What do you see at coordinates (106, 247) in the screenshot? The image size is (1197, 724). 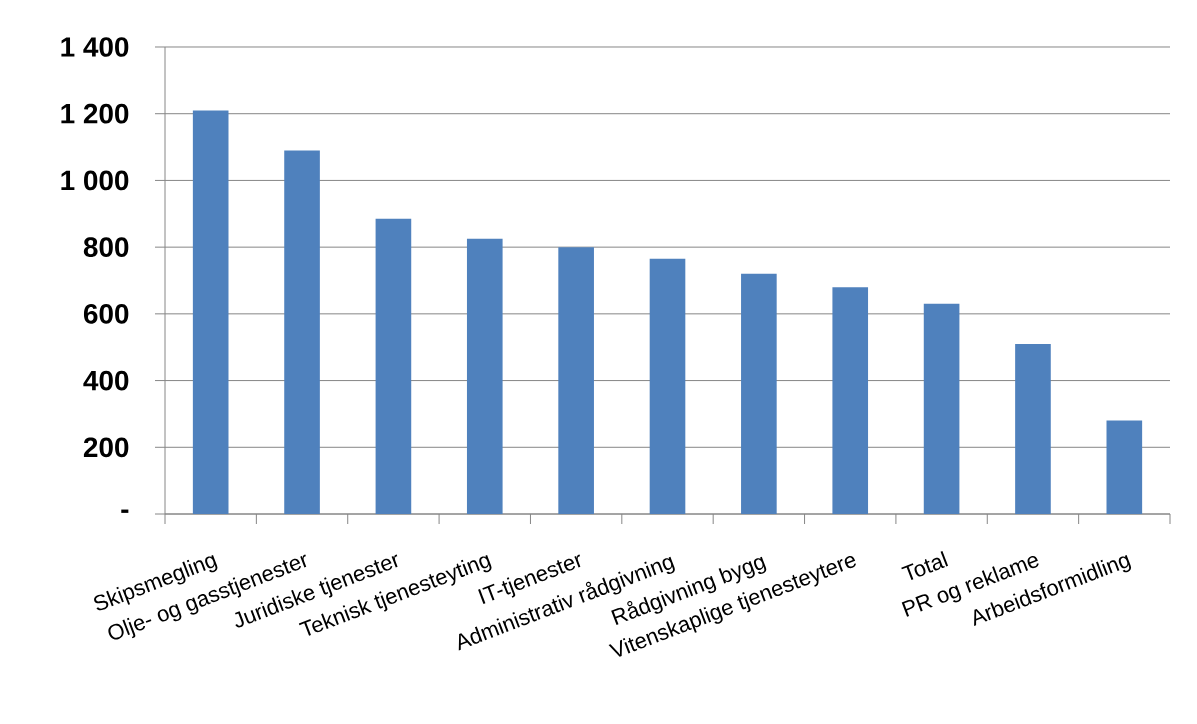 I see `y-tick-label: 800` at bounding box center [106, 247].